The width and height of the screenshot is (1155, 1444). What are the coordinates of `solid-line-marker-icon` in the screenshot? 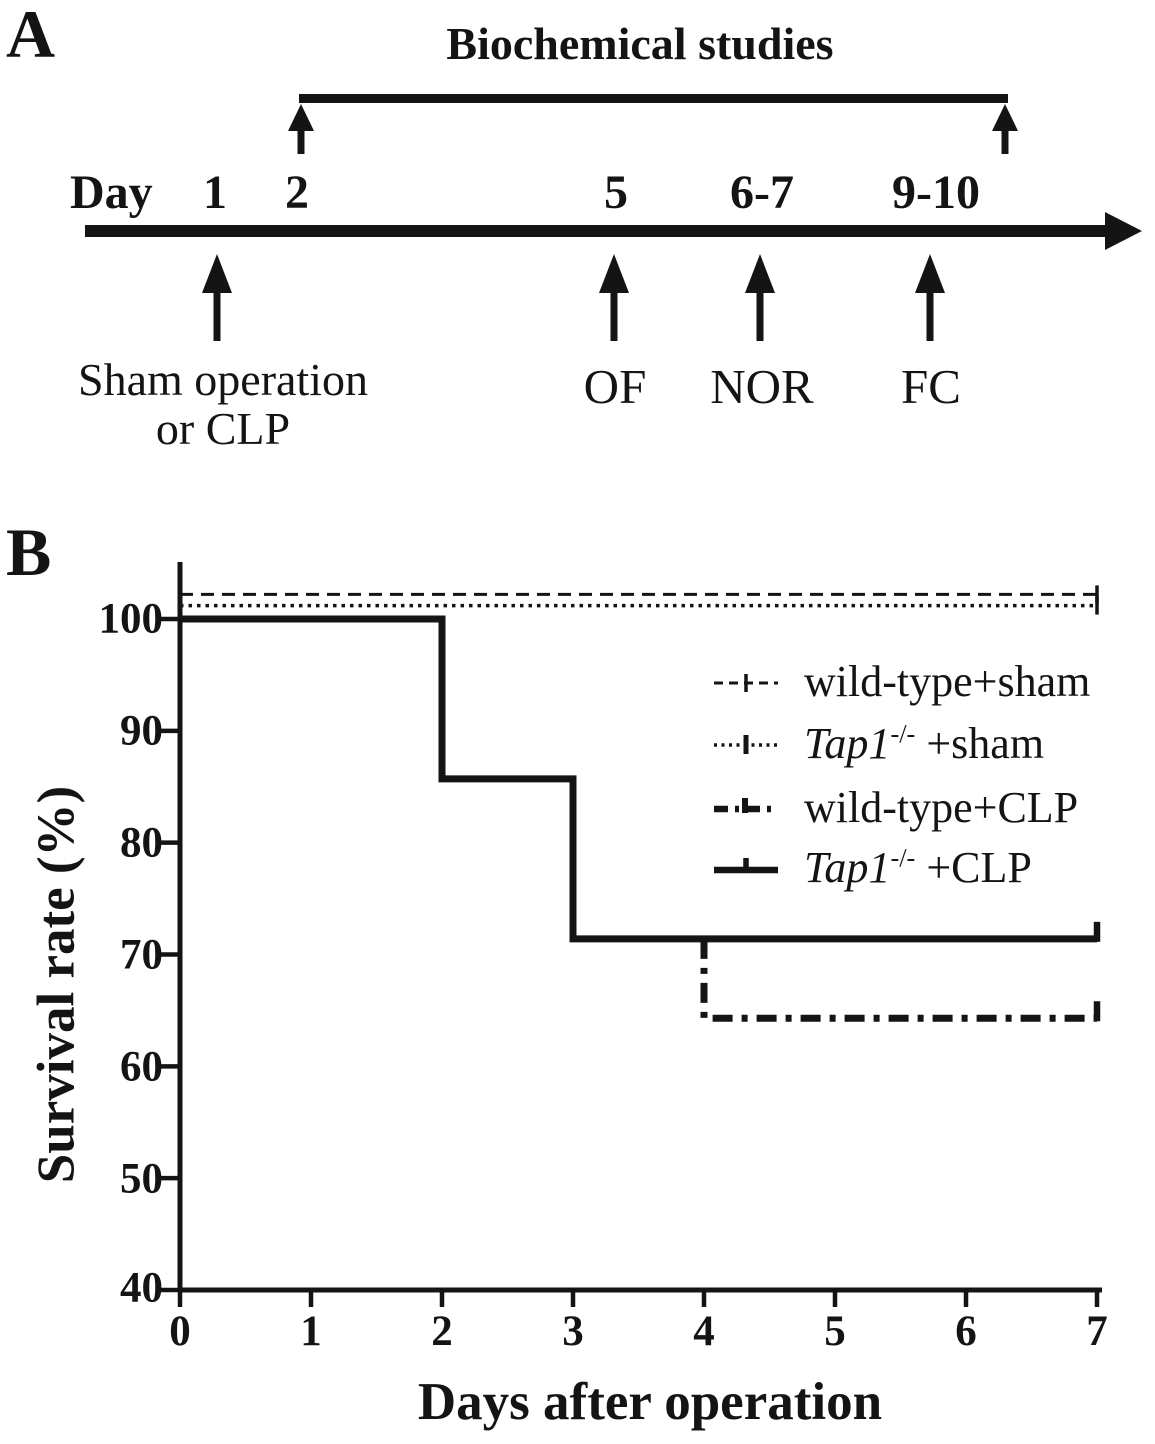 It's located at (746, 866).